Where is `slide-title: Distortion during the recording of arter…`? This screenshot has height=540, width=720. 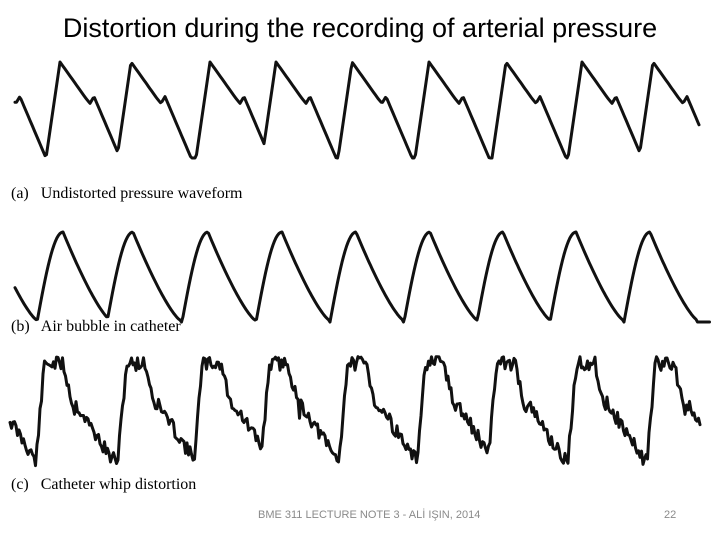 slide-title: Distortion during the recording of arter… is located at coordinates (360, 28).